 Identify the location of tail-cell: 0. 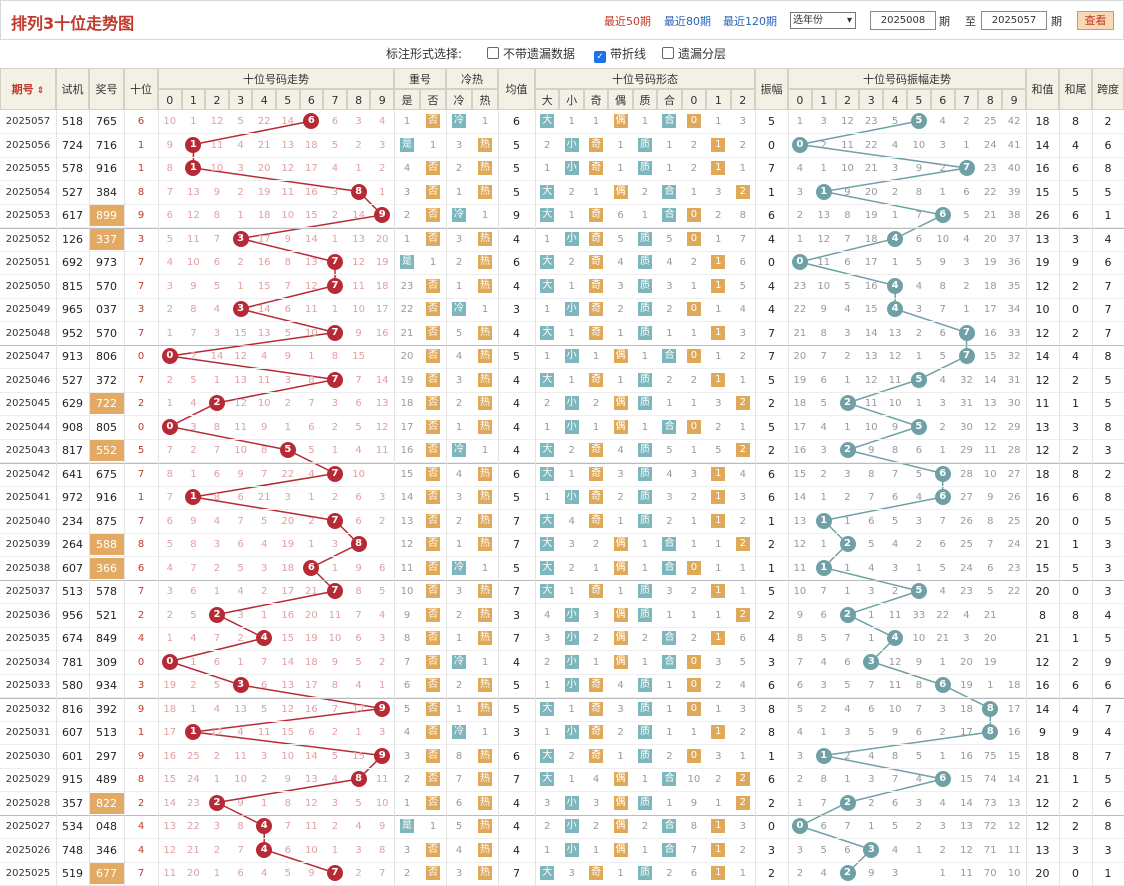
(1075, 873).